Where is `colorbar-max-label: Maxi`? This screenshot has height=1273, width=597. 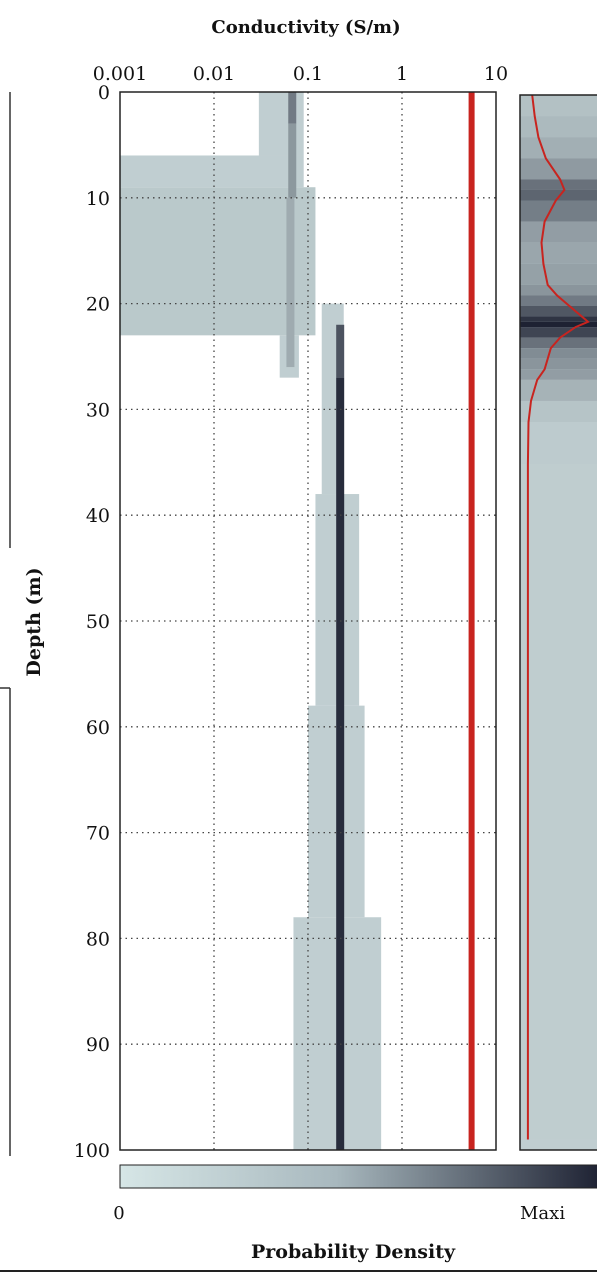 colorbar-max-label: Maxi is located at coordinates (542, 1213).